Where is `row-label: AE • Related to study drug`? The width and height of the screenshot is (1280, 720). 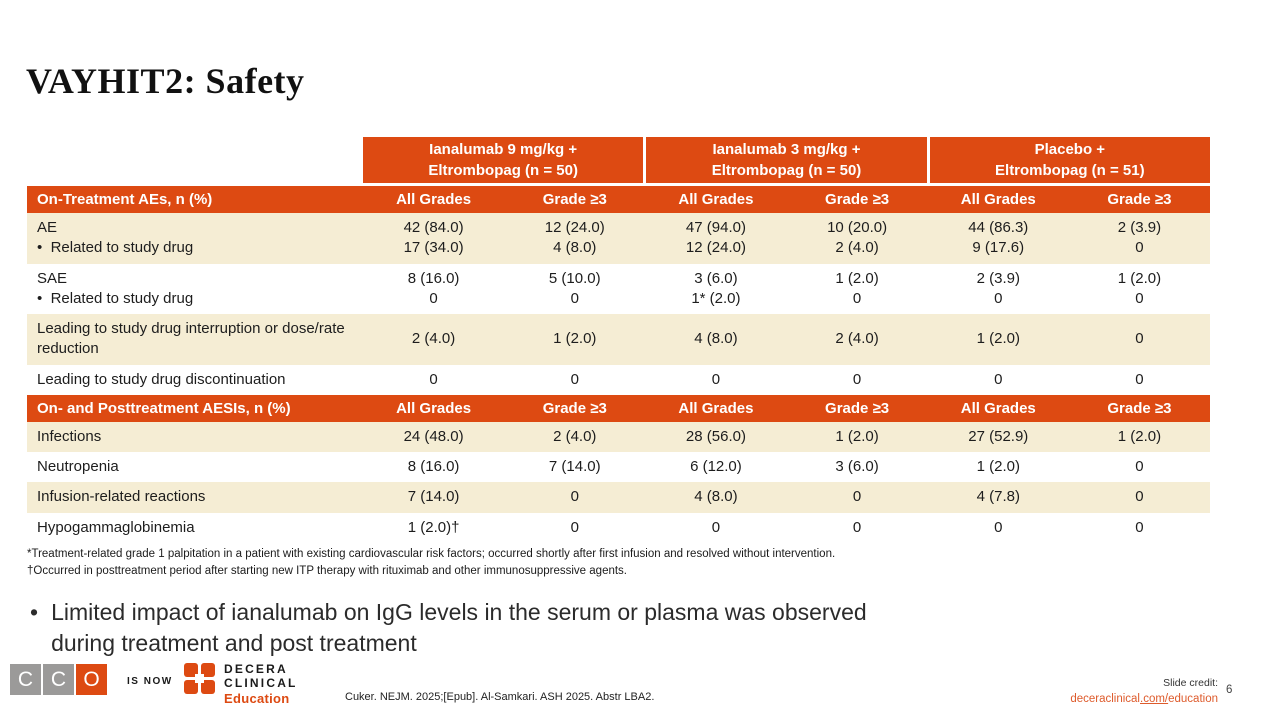
row-label: AE • Related to study drug is located at coordinates (115, 238).